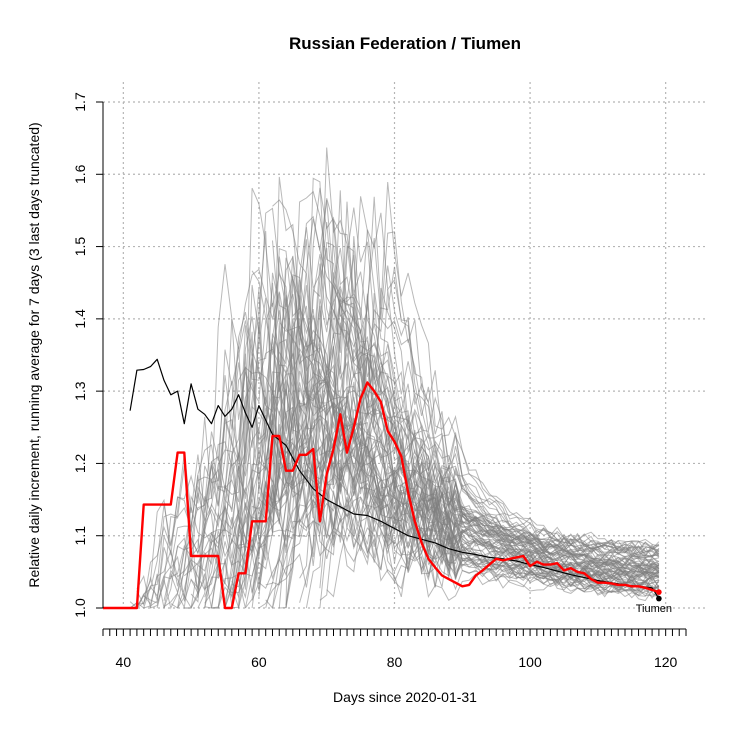  Describe the element at coordinates (405, 697) in the screenshot. I see `x-axis-label: Days since 2020-01-31` at that location.